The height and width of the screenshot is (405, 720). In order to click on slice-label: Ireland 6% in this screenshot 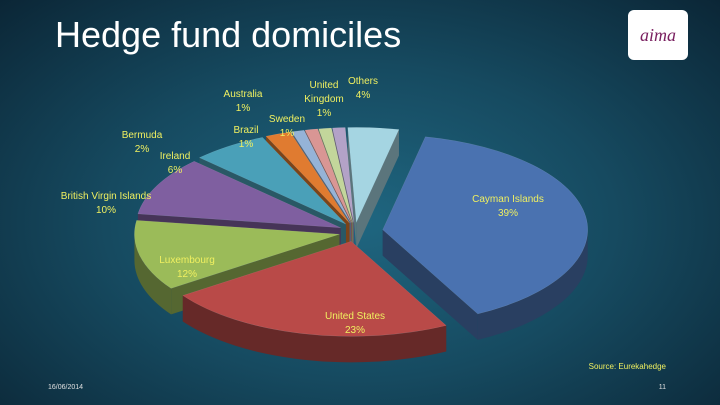, I will do `click(175, 164)`.